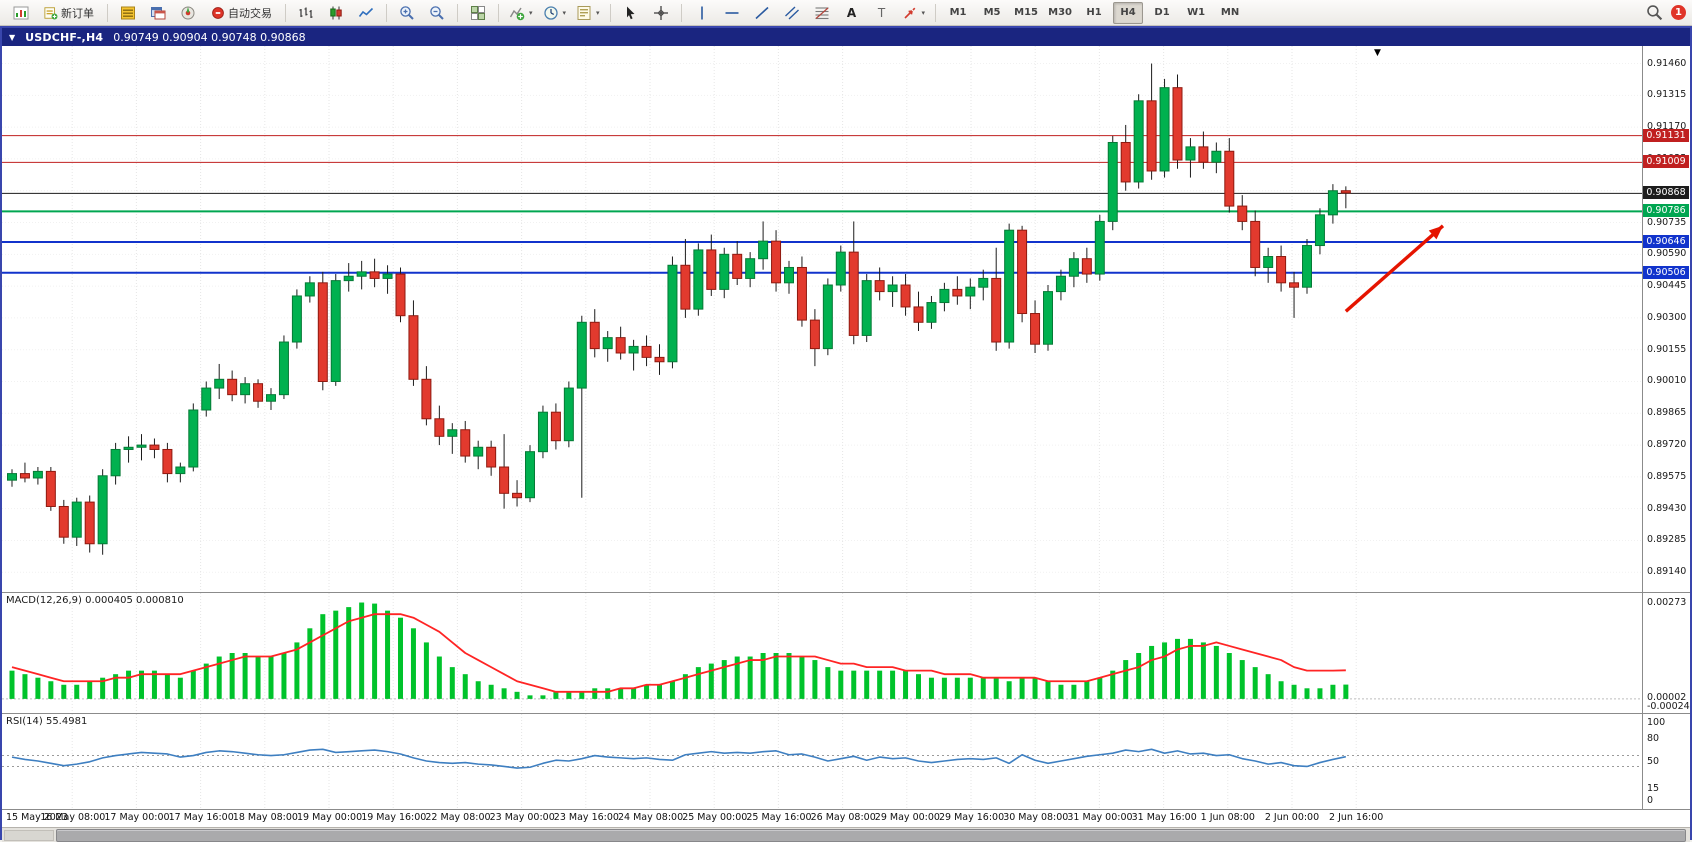 Image resolution: width=1692 pixels, height=842 pixels. What do you see at coordinates (1667, 572) in the screenshot?
I see `price-axis-label: 0.89140` at bounding box center [1667, 572].